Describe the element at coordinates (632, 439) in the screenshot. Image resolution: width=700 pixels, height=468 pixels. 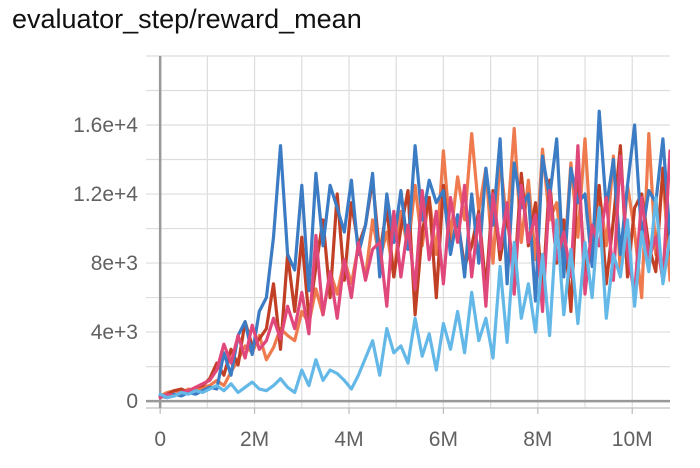
I see `x-tick-label: 10M` at that location.